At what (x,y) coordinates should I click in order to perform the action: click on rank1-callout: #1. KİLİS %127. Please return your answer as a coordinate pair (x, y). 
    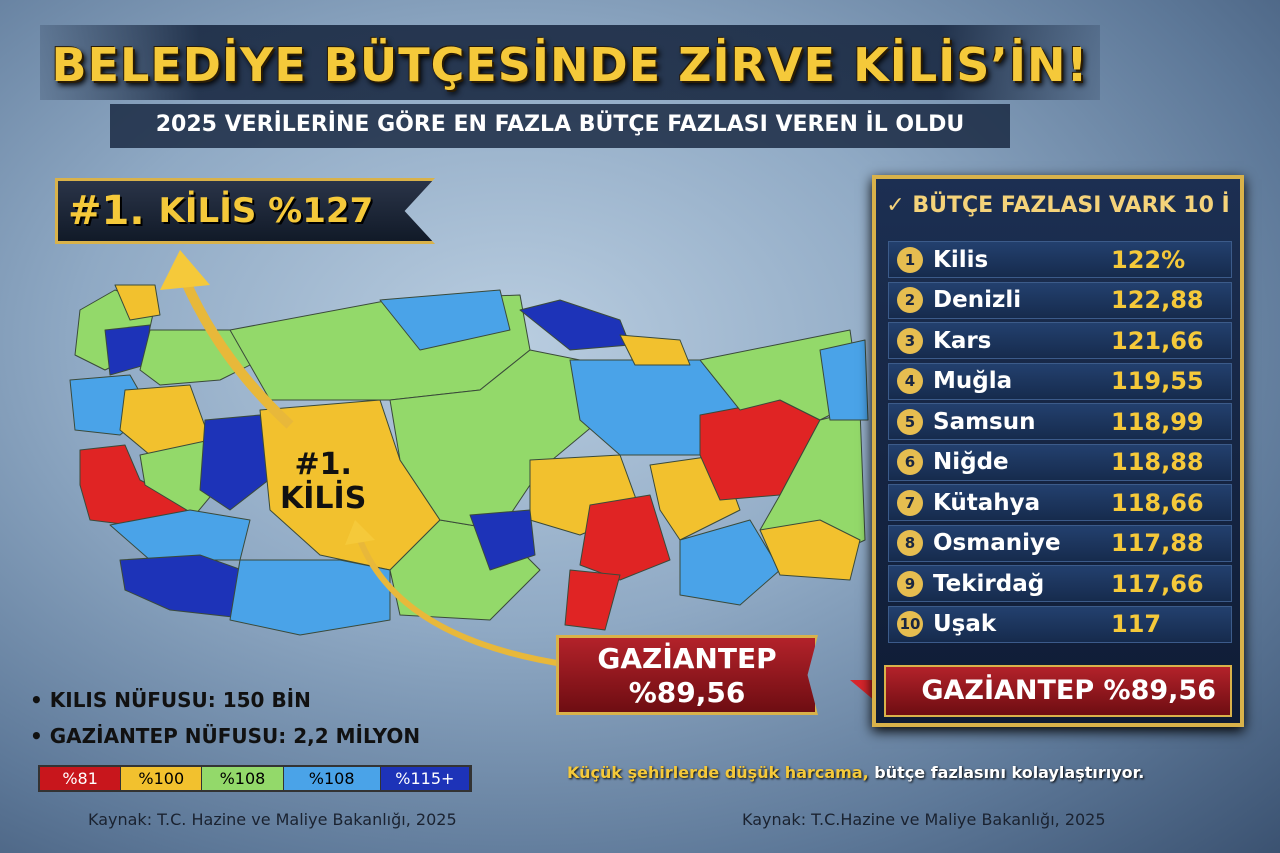
    Looking at the image, I should click on (245, 211).